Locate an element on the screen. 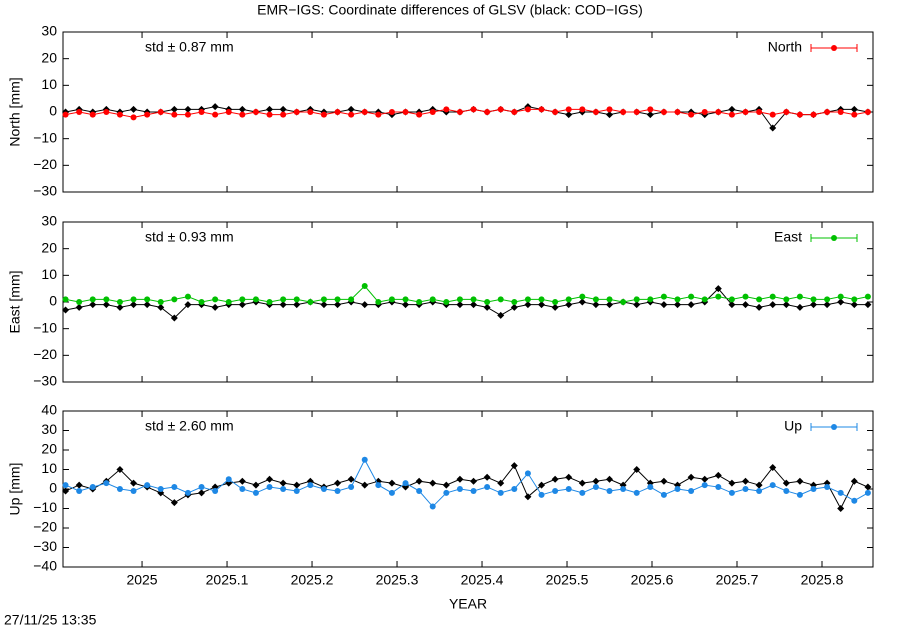 The width and height of the screenshot is (900, 630). annotation: std ± 0.87 mm is located at coordinates (189, 47).